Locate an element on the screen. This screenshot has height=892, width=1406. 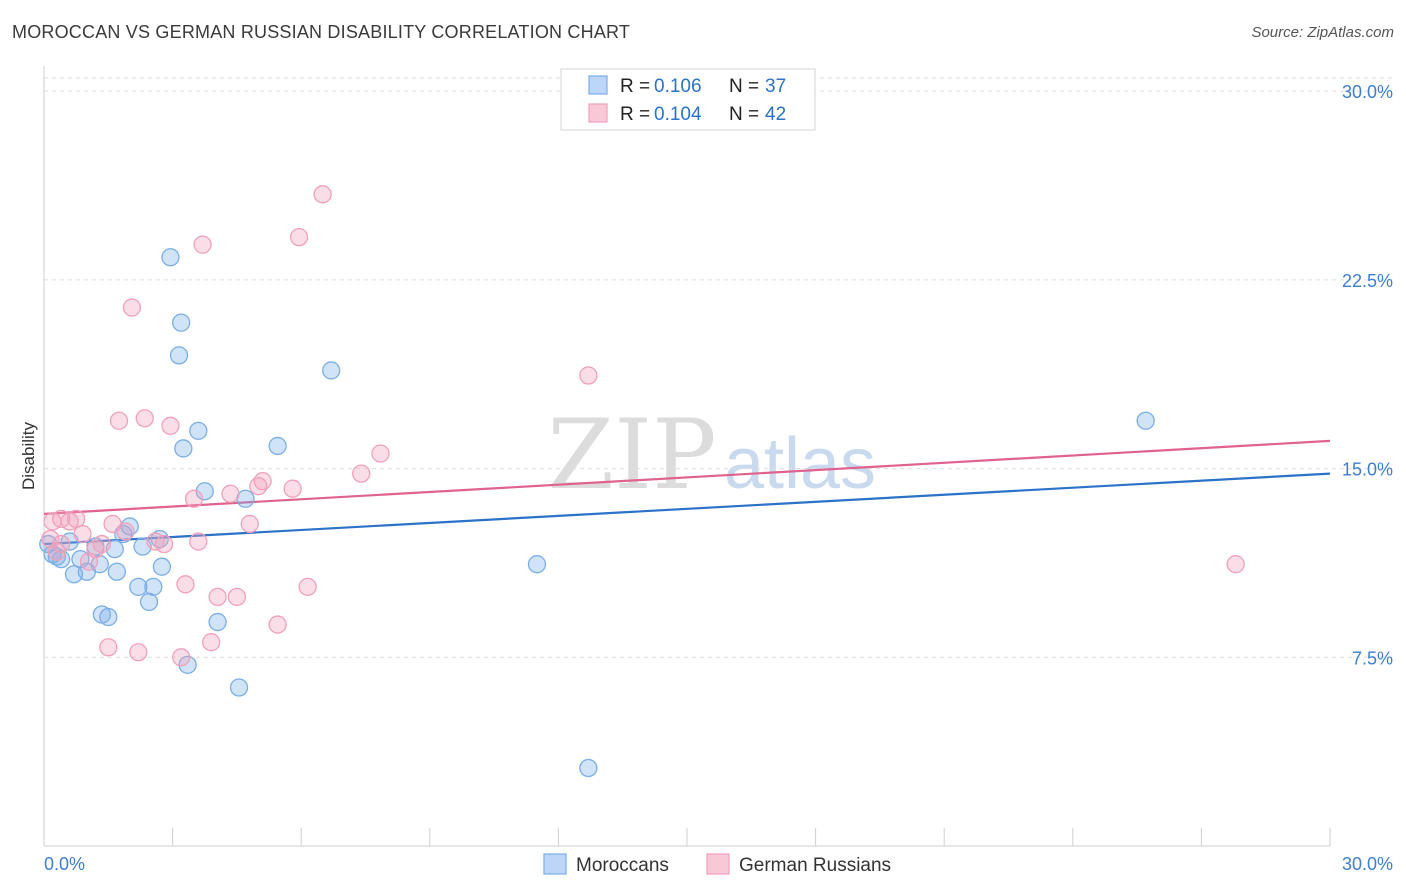
legend-swatch-german-russians is located at coordinates (598, 113).